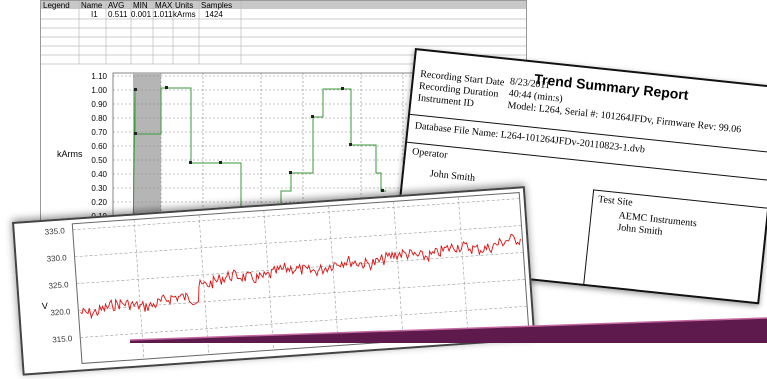 Image resolution: width=767 pixels, height=379 pixels. Describe the element at coordinates (99, 174) in the screenshot. I see `y-tick-label: 0.40` at that location.